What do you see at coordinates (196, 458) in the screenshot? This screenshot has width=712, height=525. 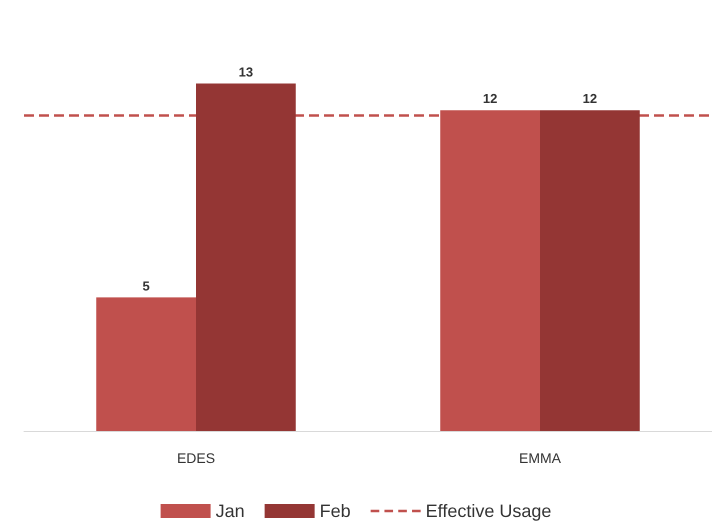 I see `x-tick-label: EDES` at bounding box center [196, 458].